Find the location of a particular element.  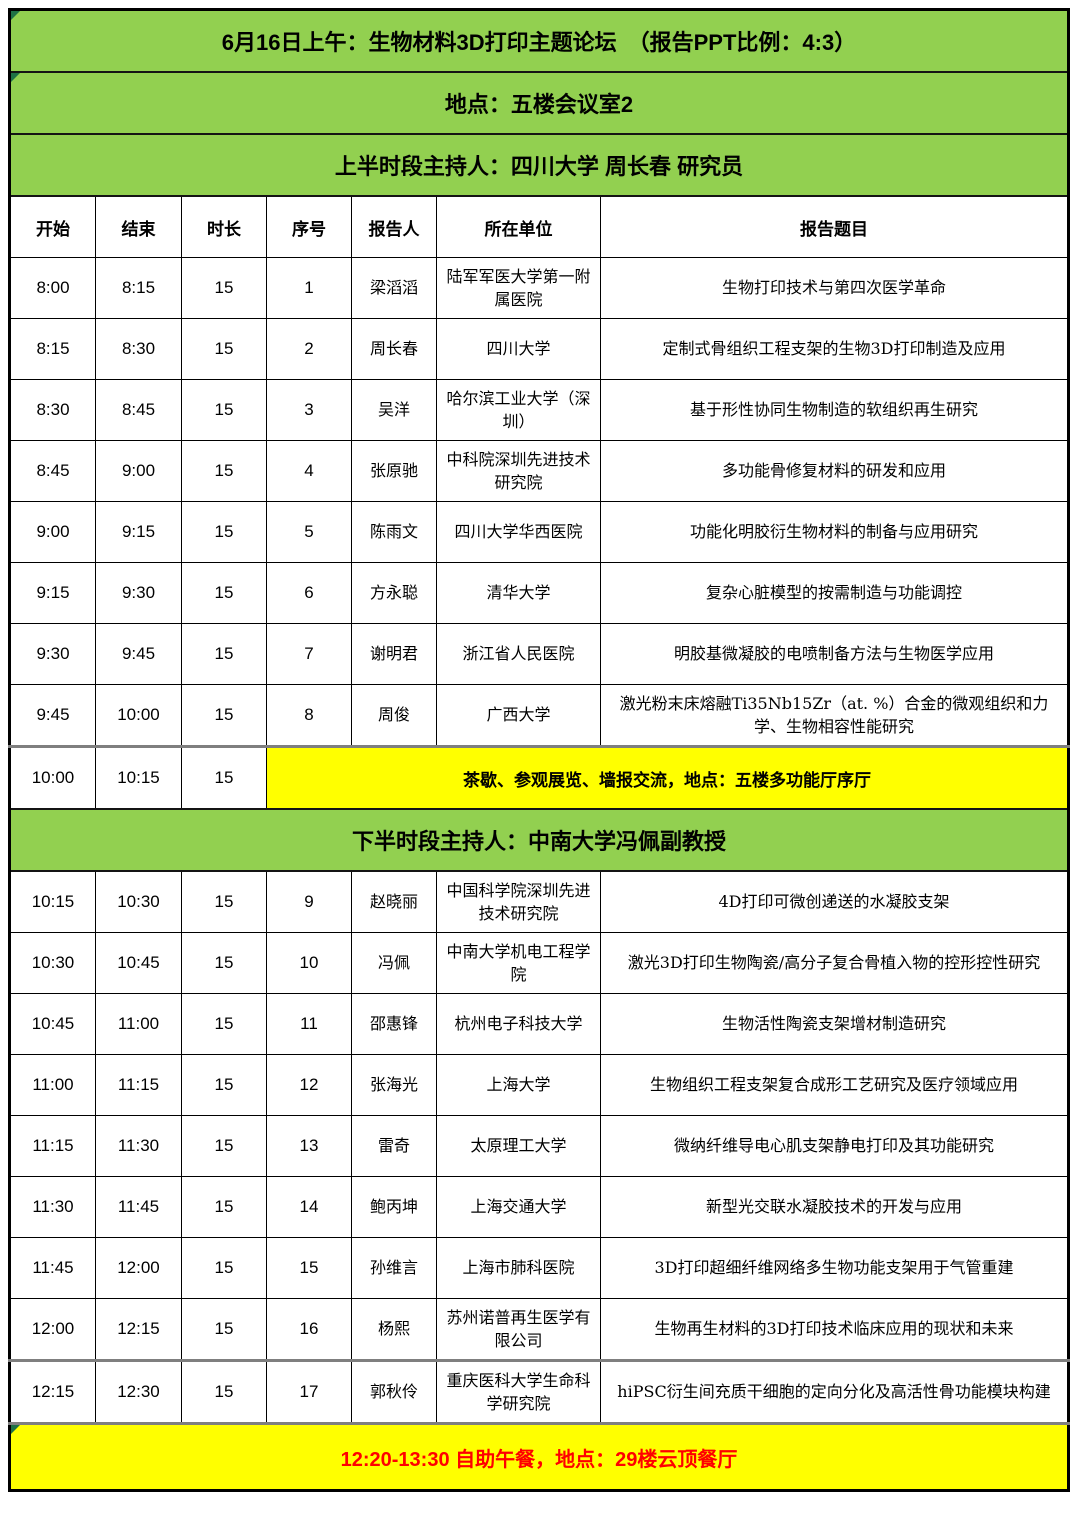

cell-end-time: 11:15 is located at coordinates (138, 1085).